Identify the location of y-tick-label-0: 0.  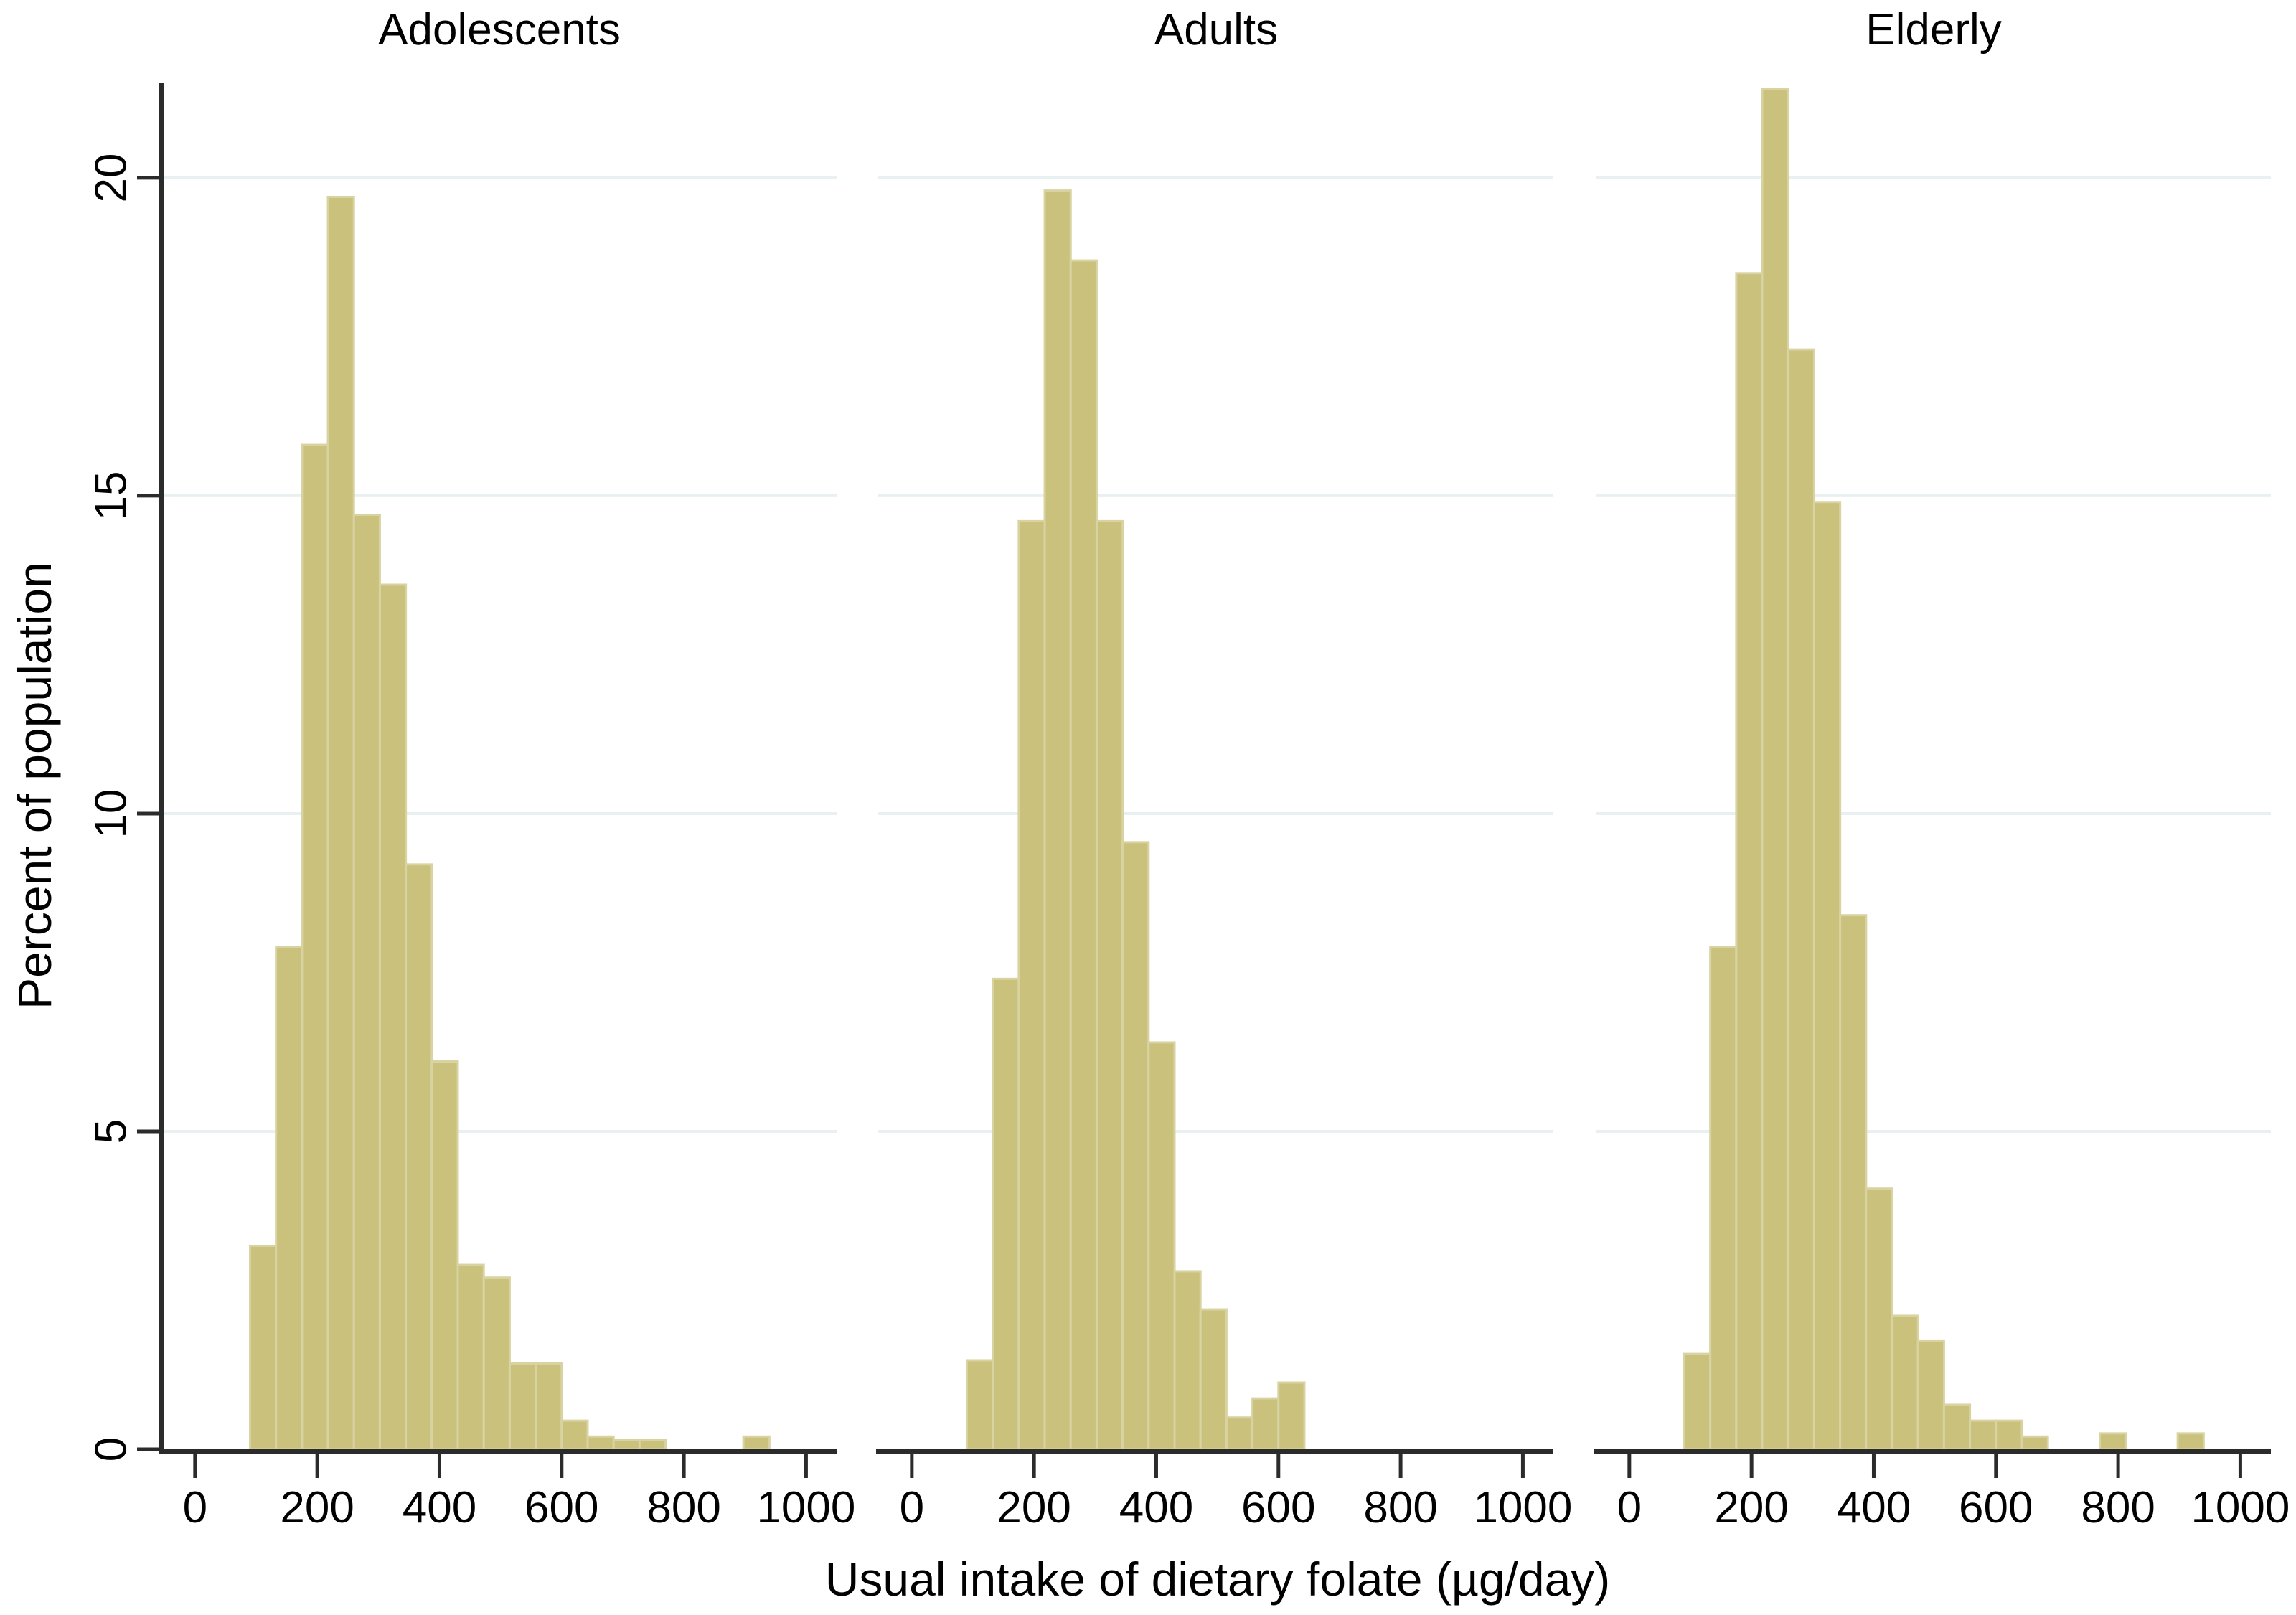
(111, 1449).